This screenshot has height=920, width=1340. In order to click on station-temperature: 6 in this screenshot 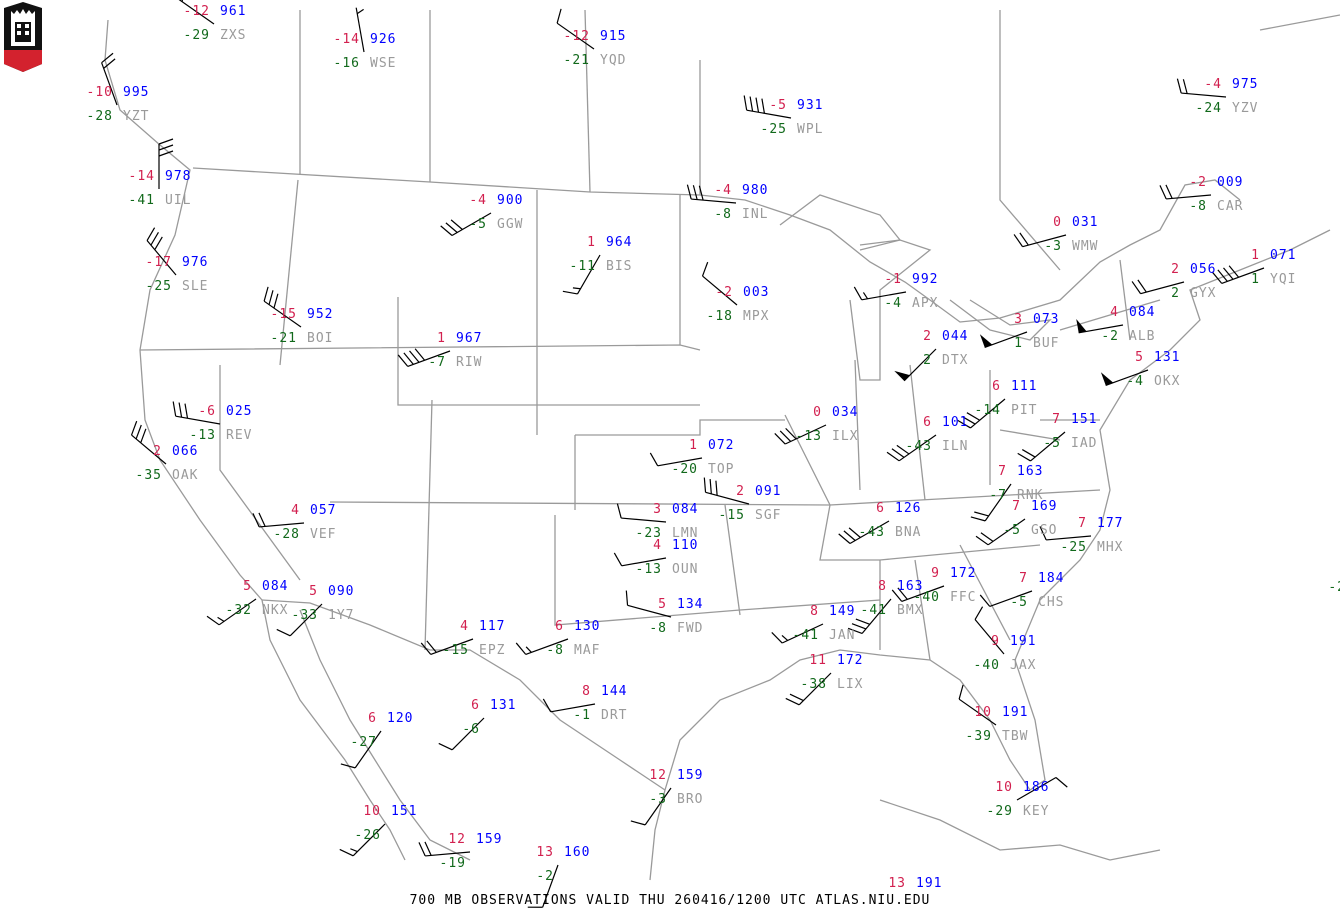, I will do `click(927, 422)`.